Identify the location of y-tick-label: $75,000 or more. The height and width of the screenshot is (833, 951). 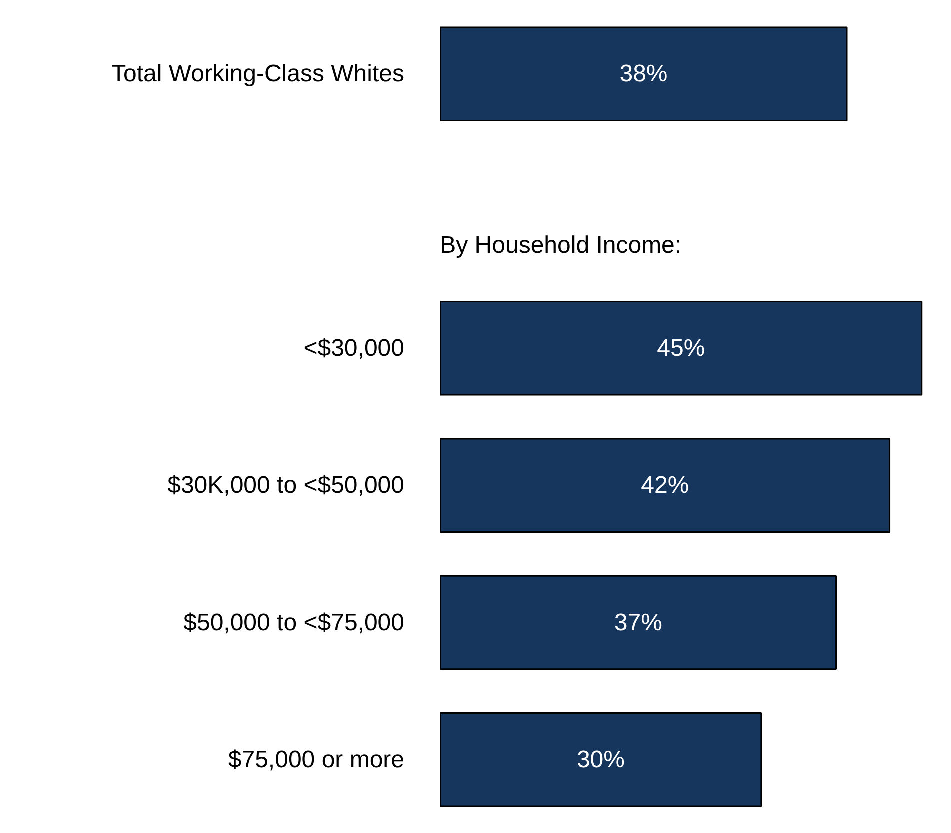
(316, 760).